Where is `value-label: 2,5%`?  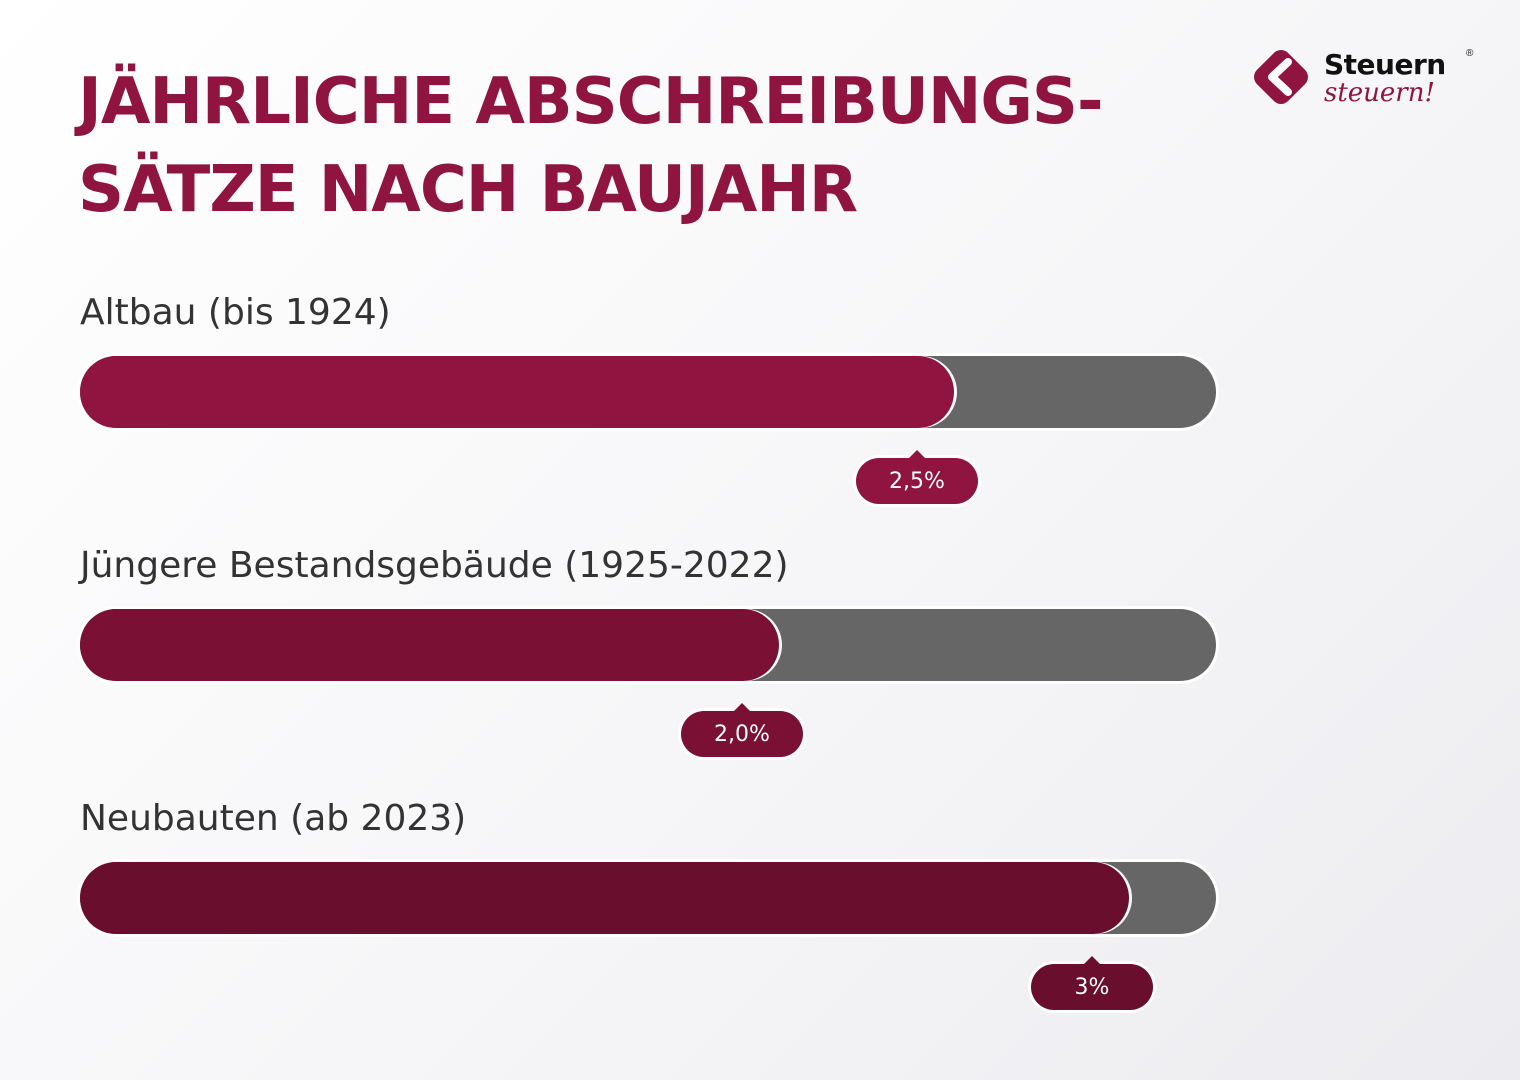 value-label: 2,5% is located at coordinates (917, 477).